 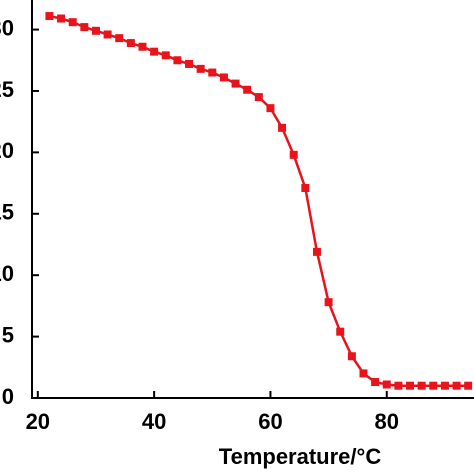 What do you see at coordinates (8, 334) in the screenshot?
I see `y-tick-label: 5` at bounding box center [8, 334].